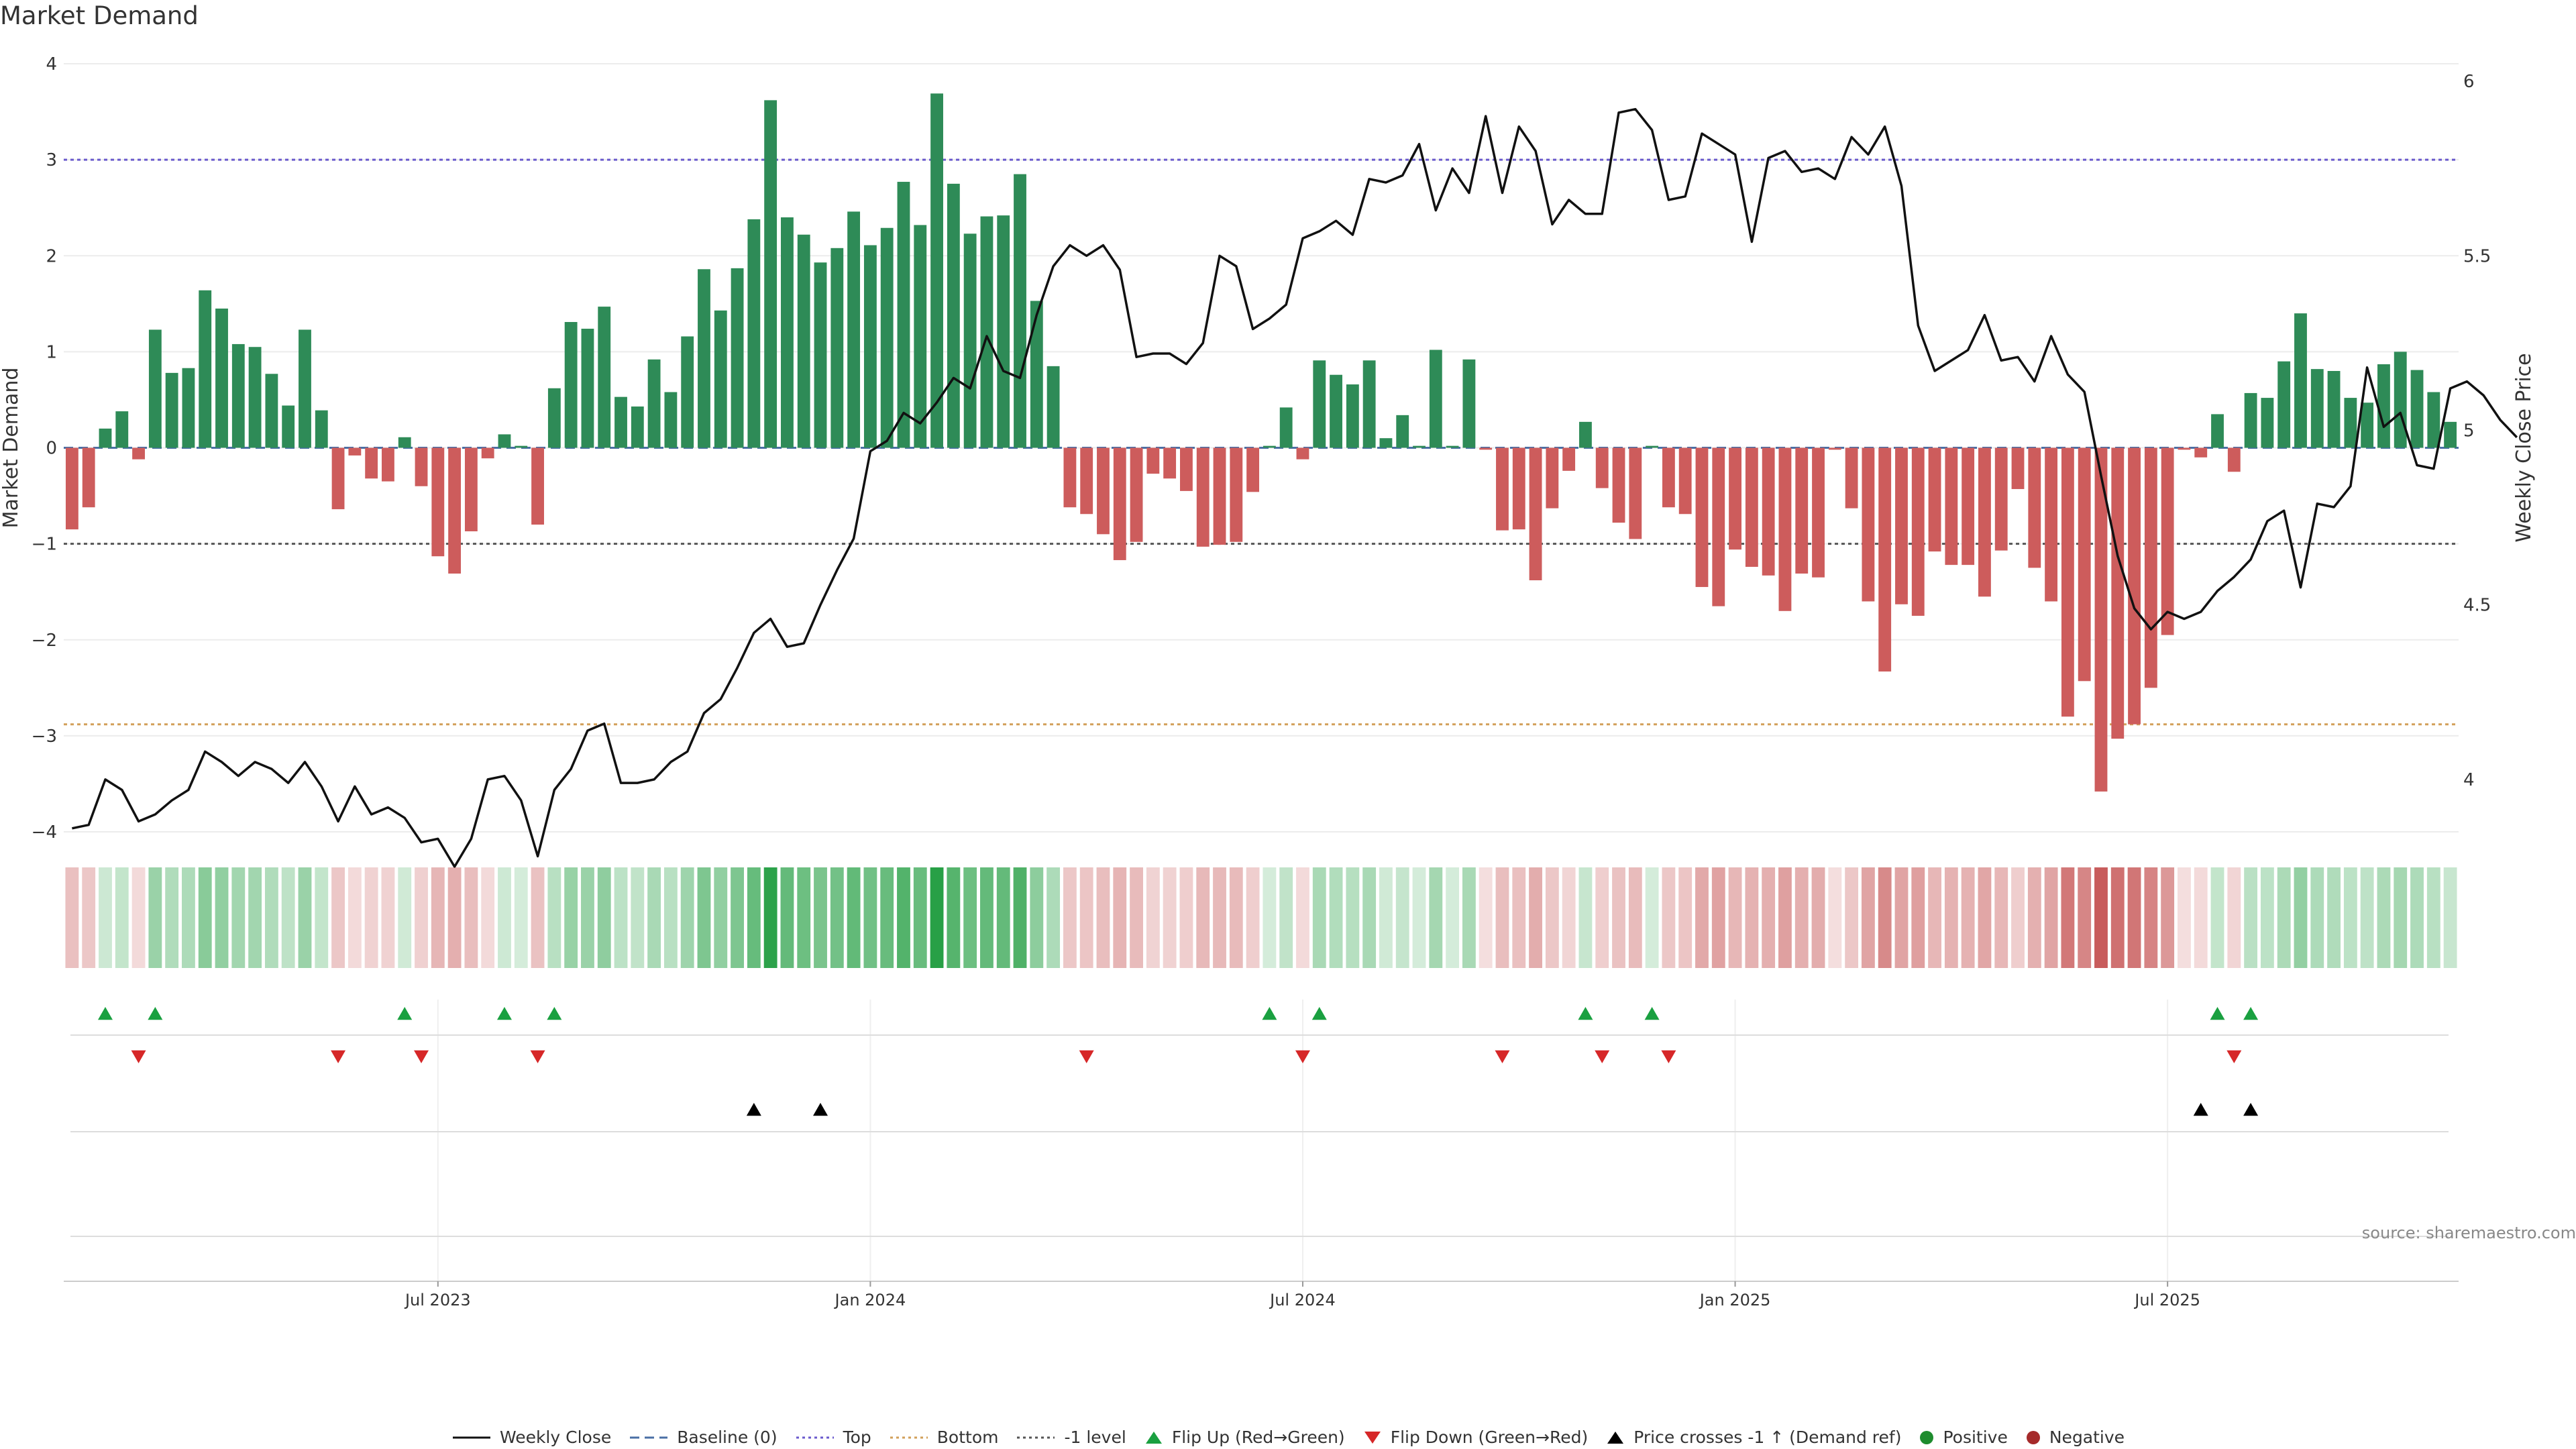 The height and width of the screenshot is (1449, 2576). I want to click on x-tick-label: Jan 2024, so click(870, 1300).